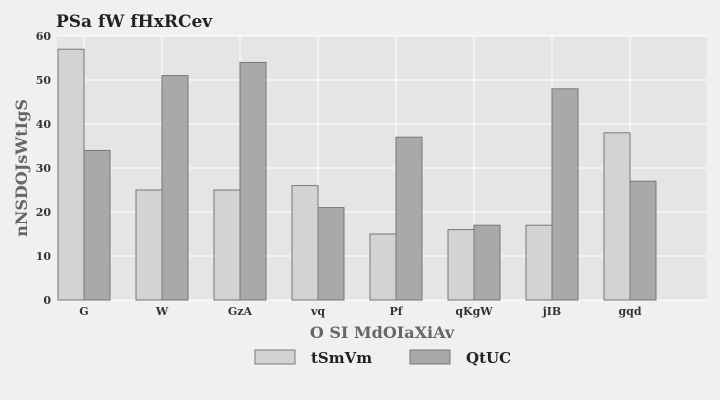  I want to click on x-tick-label: qKgW, so click(474, 311).